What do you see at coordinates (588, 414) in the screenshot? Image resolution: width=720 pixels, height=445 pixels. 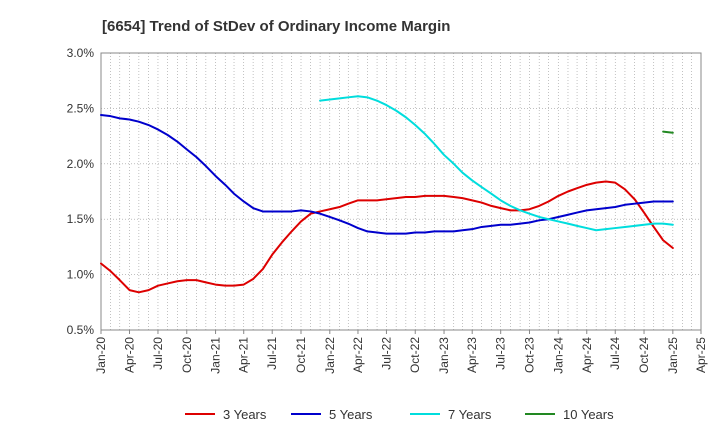 I see `legend-label: 10 Years` at bounding box center [588, 414].